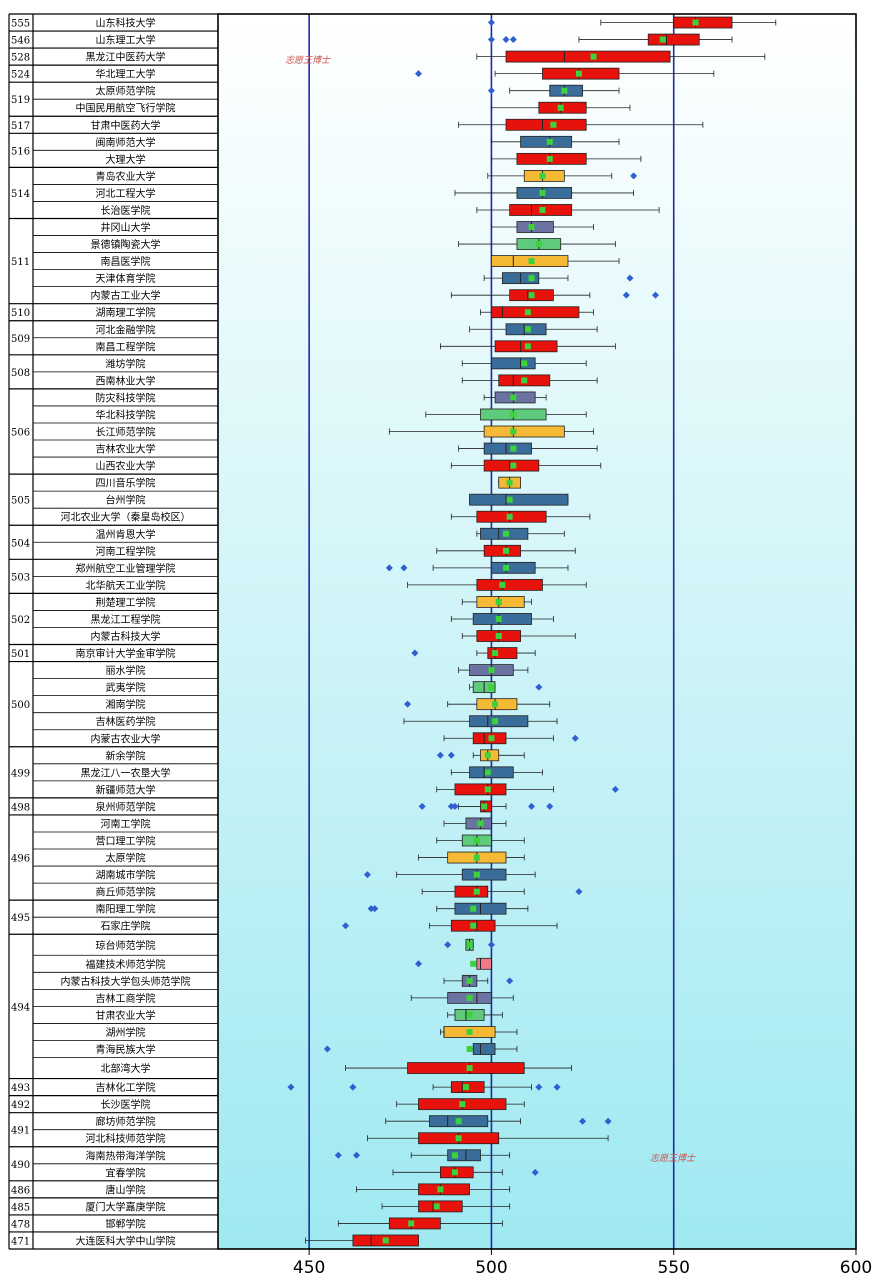 The image size is (885, 1280). What do you see at coordinates (20, 313) in the screenshot?
I see `score-label: 510` at bounding box center [20, 313].